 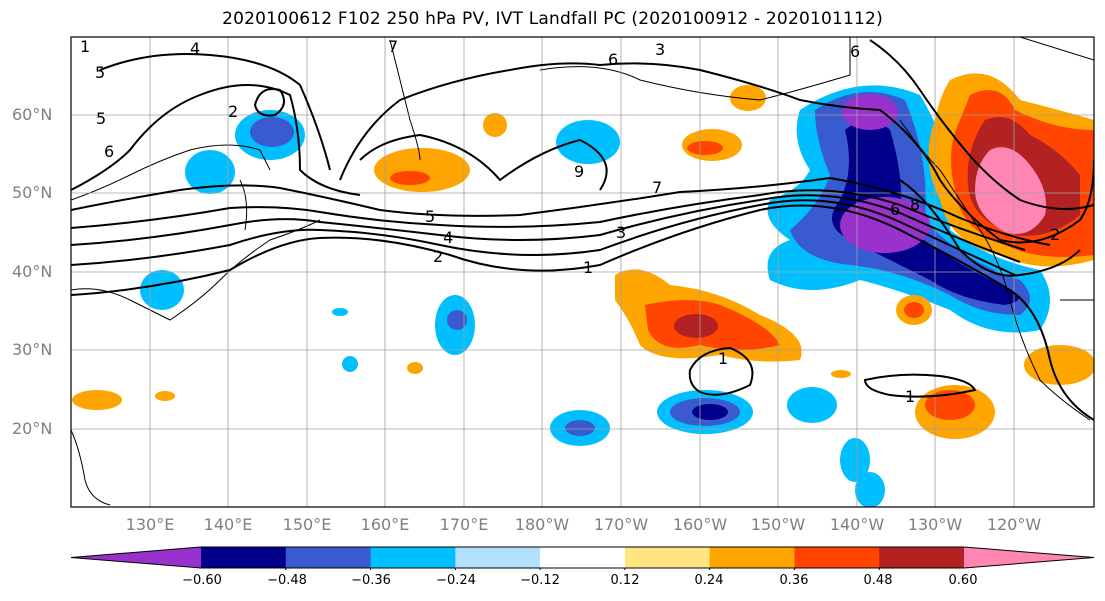 What do you see at coordinates (385, 524) in the screenshot?
I see `lon-label: 160°E` at bounding box center [385, 524].